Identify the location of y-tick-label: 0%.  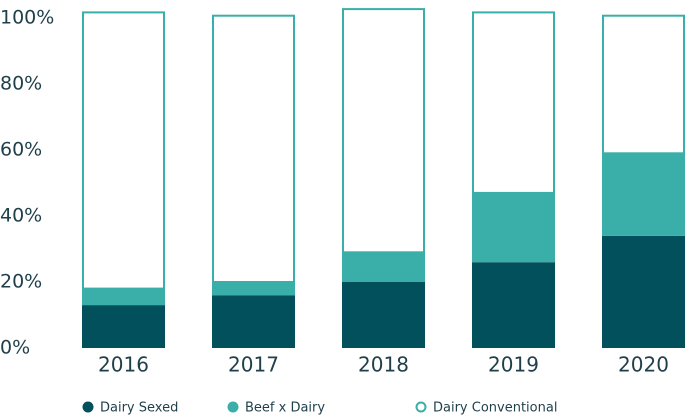
(15, 348).